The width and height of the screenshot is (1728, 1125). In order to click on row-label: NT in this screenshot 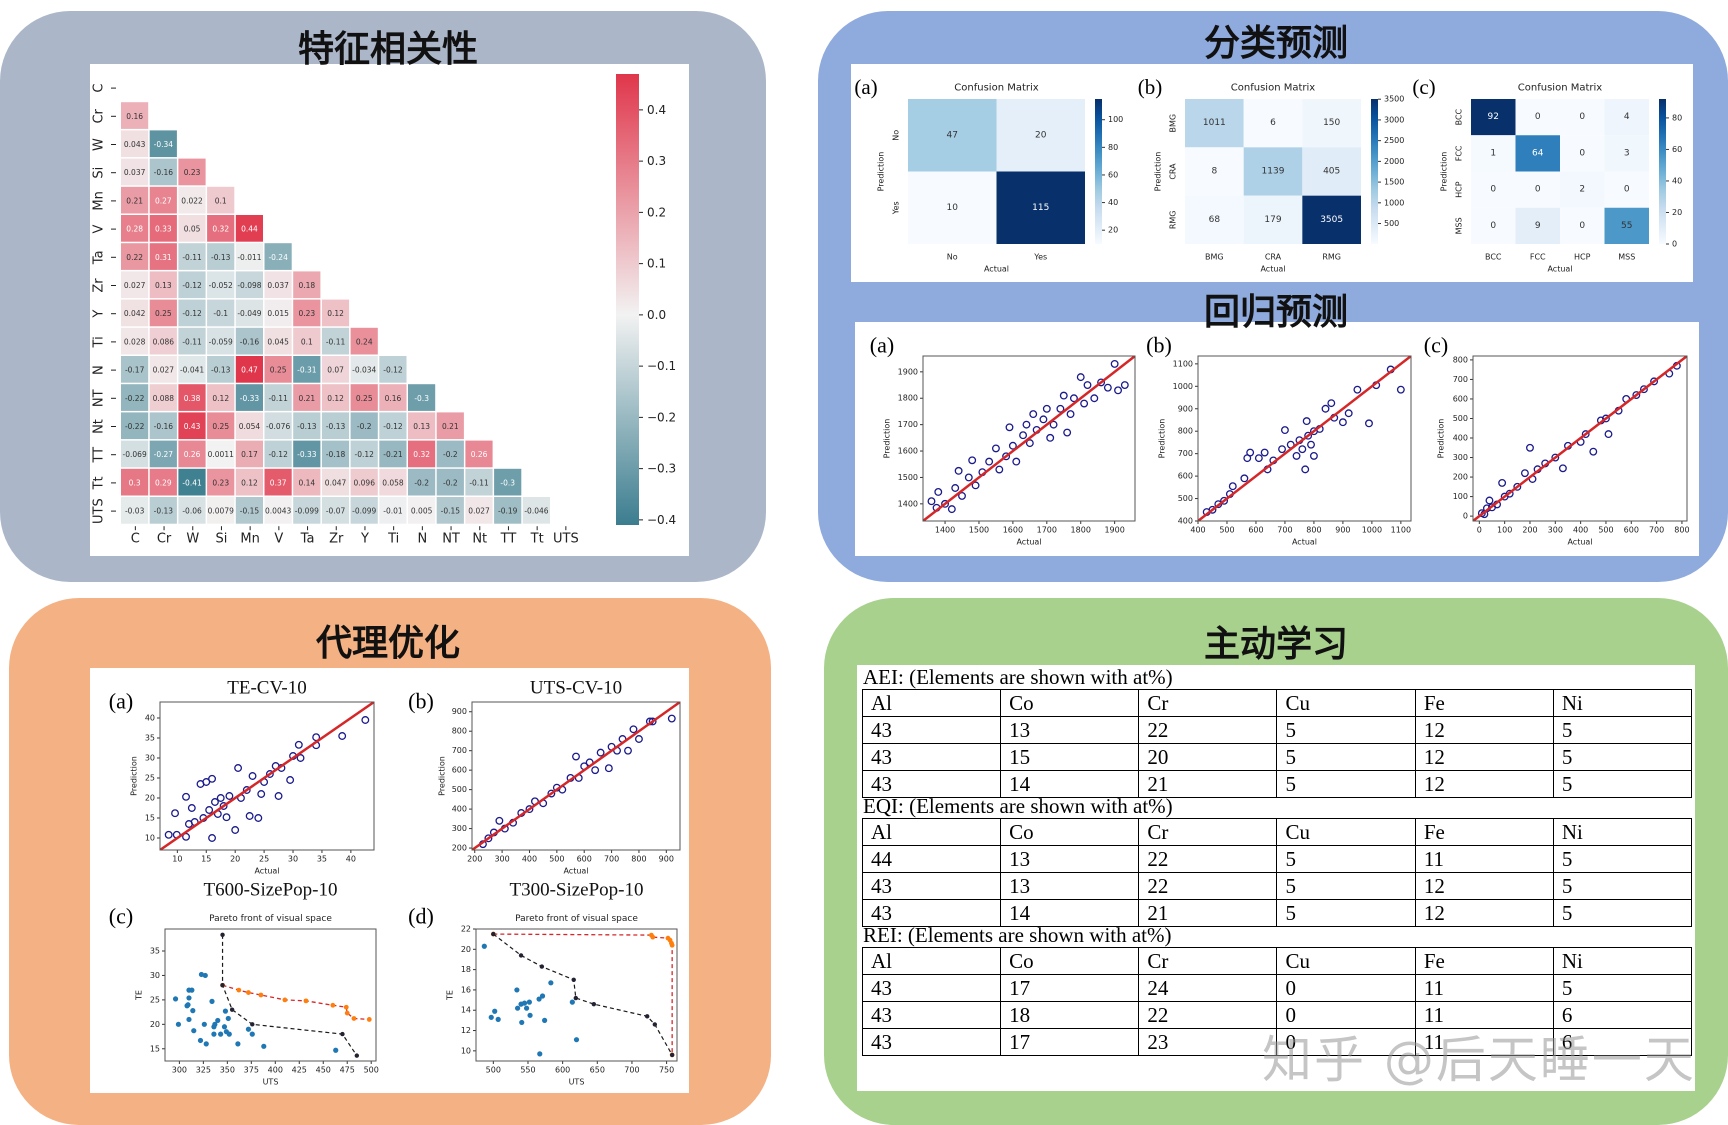, I will do `click(99, 398)`.